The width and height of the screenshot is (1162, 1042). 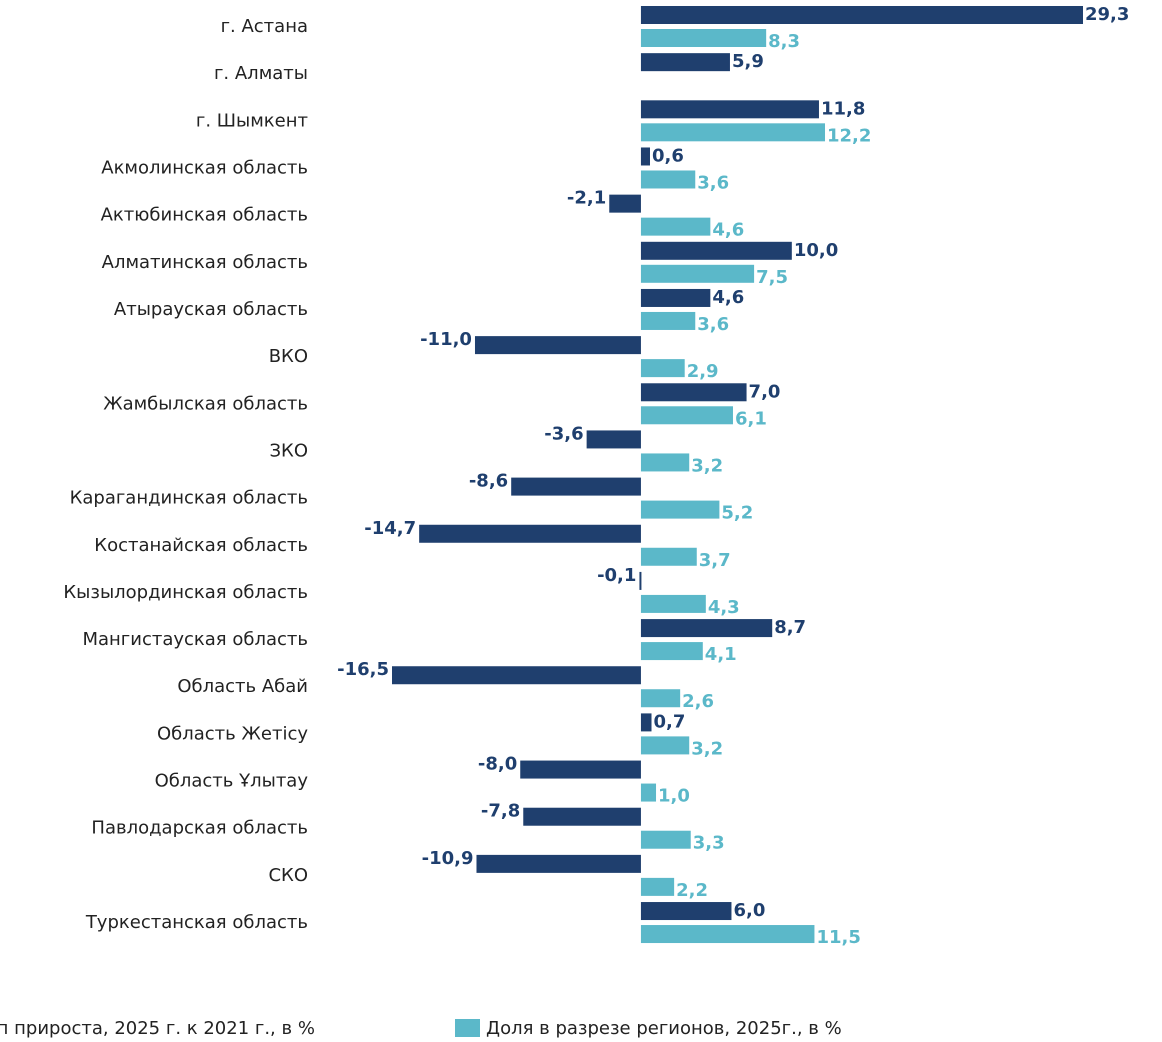 What do you see at coordinates (751, 418) in the screenshot?
I see `data-label: 6,1` at bounding box center [751, 418].